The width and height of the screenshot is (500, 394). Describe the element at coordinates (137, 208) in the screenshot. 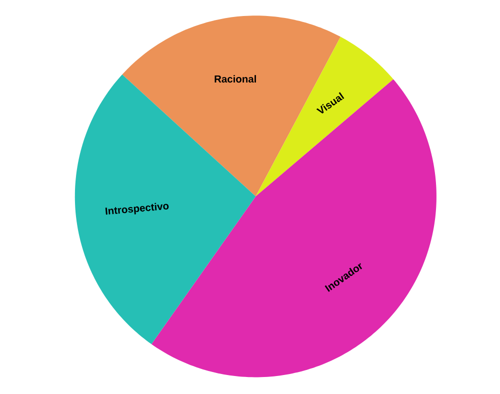

I see `slice-label: Introspectivo` at that location.